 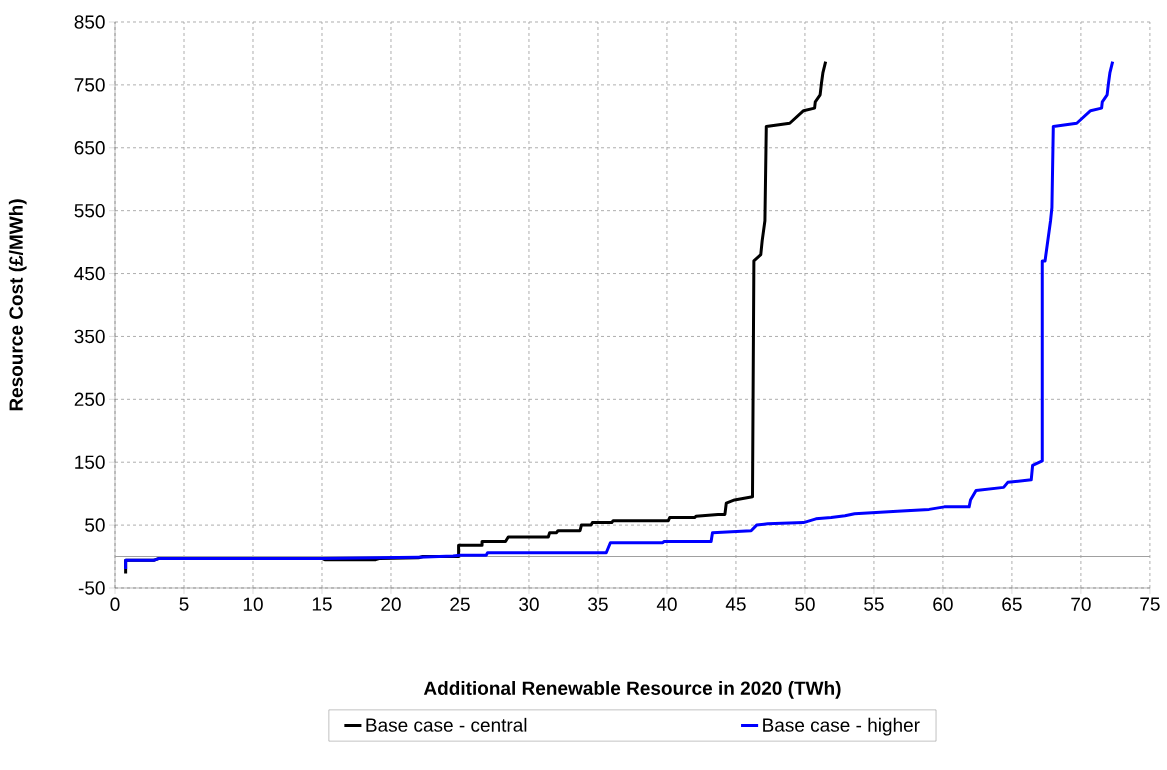 I want to click on legend-label: Base case - higher, so click(x=841, y=726).